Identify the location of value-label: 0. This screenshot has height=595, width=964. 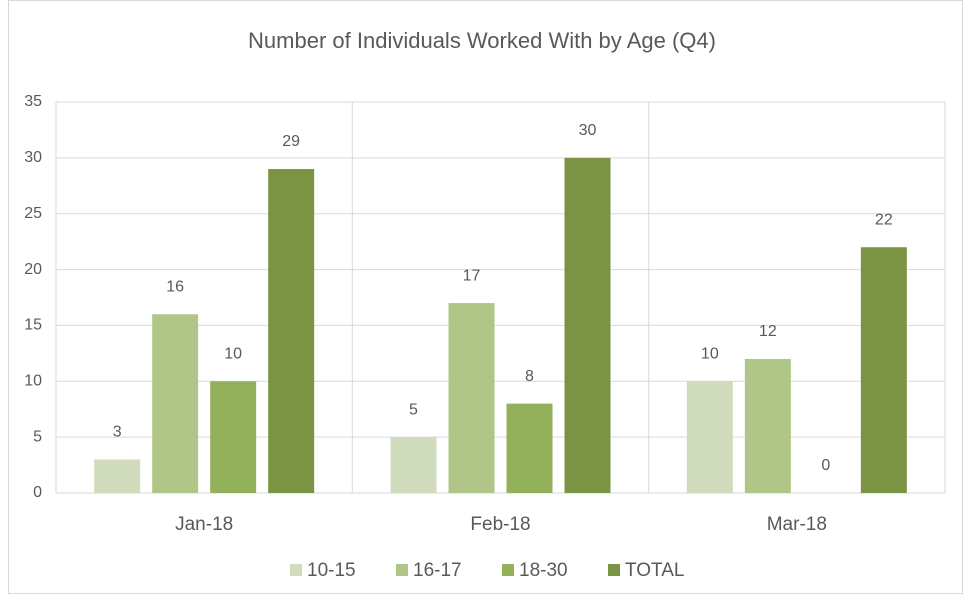
(825, 465).